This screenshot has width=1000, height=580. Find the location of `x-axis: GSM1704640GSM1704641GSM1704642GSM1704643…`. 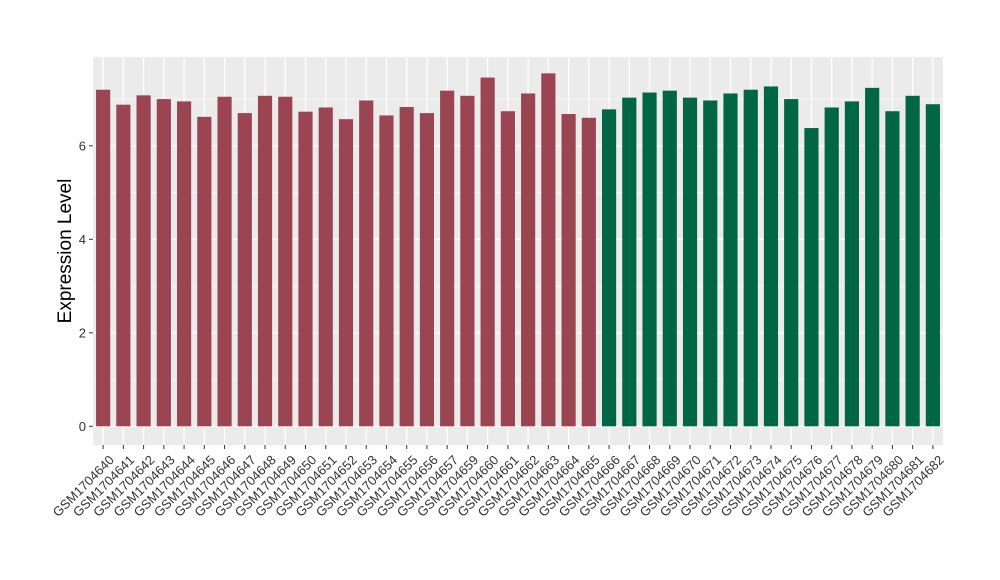

x-axis: GSM1704640GSM1704641GSM1704642GSM1704643… is located at coordinates (498, 482).